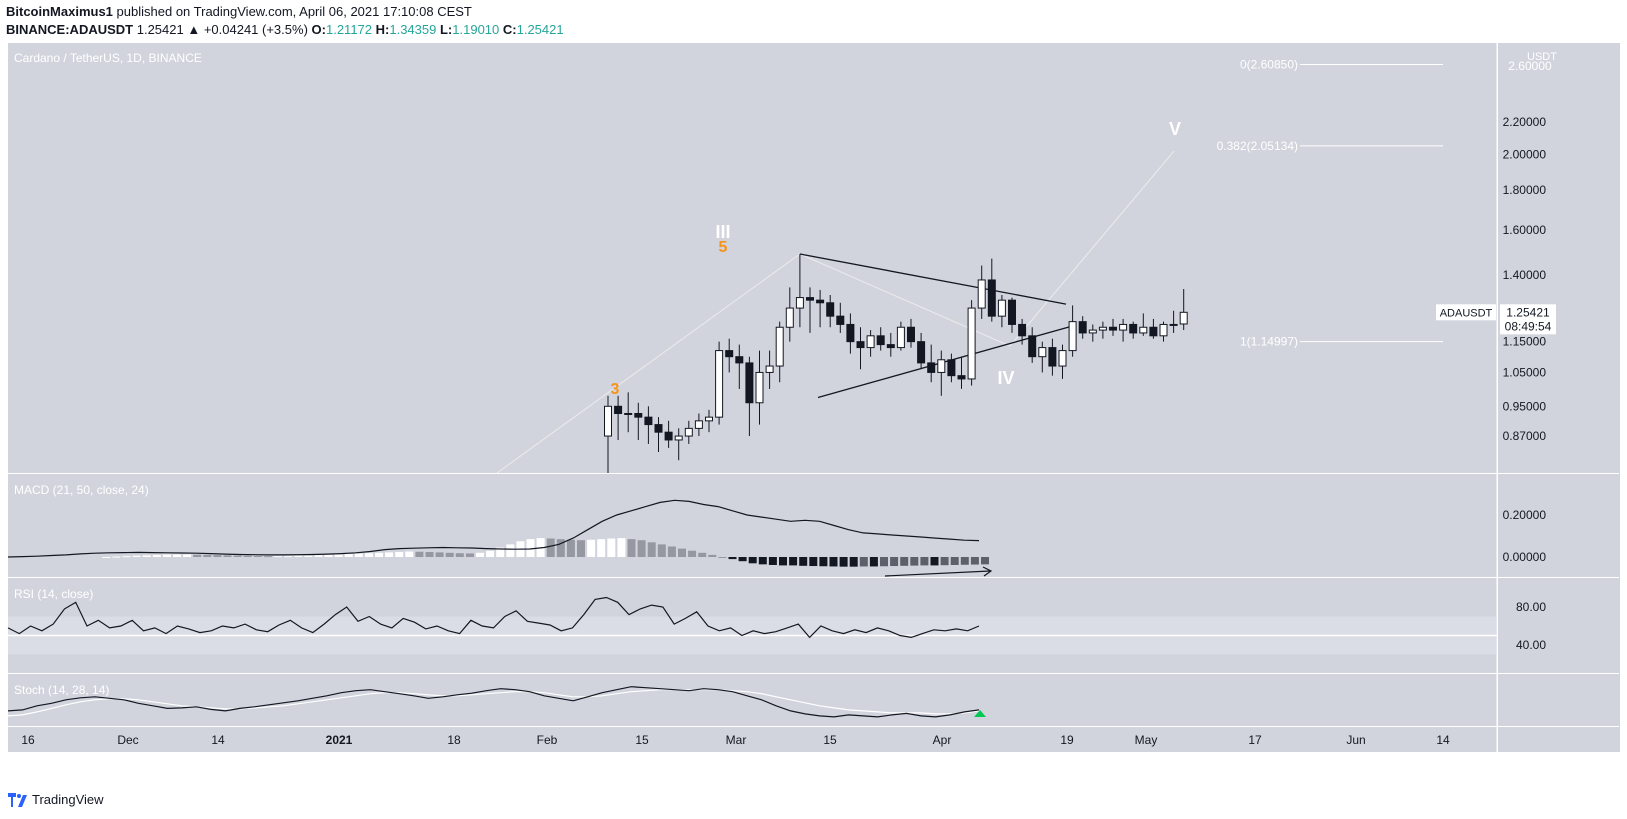 The width and height of the screenshot is (1627, 819). I want to click on last-price-symbol: ADAUSDT, so click(1466, 313).